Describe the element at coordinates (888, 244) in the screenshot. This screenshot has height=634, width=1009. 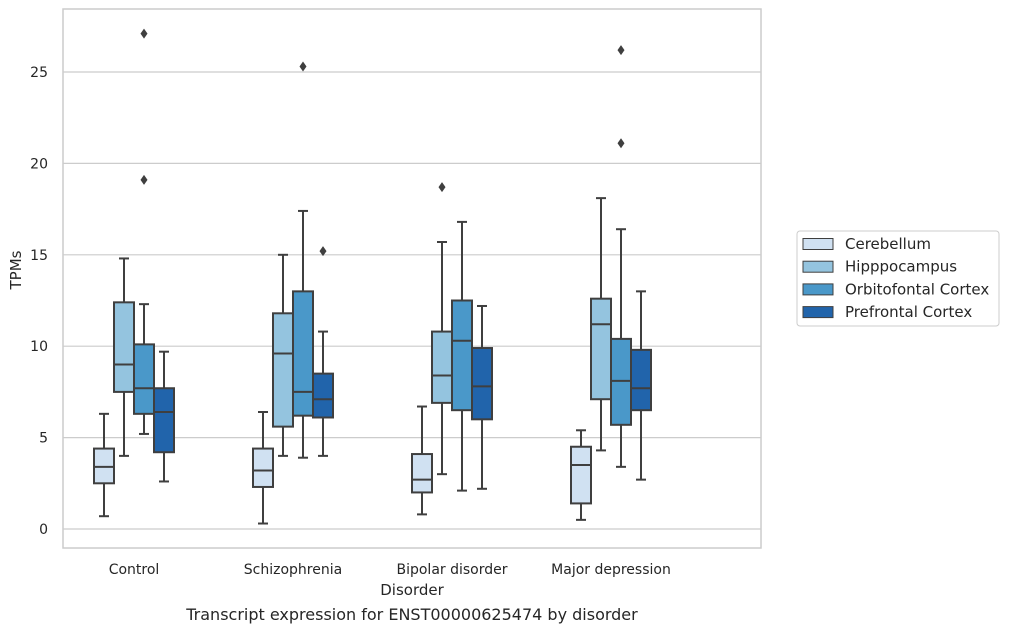
I see `legend-label: Cerebellum` at that location.